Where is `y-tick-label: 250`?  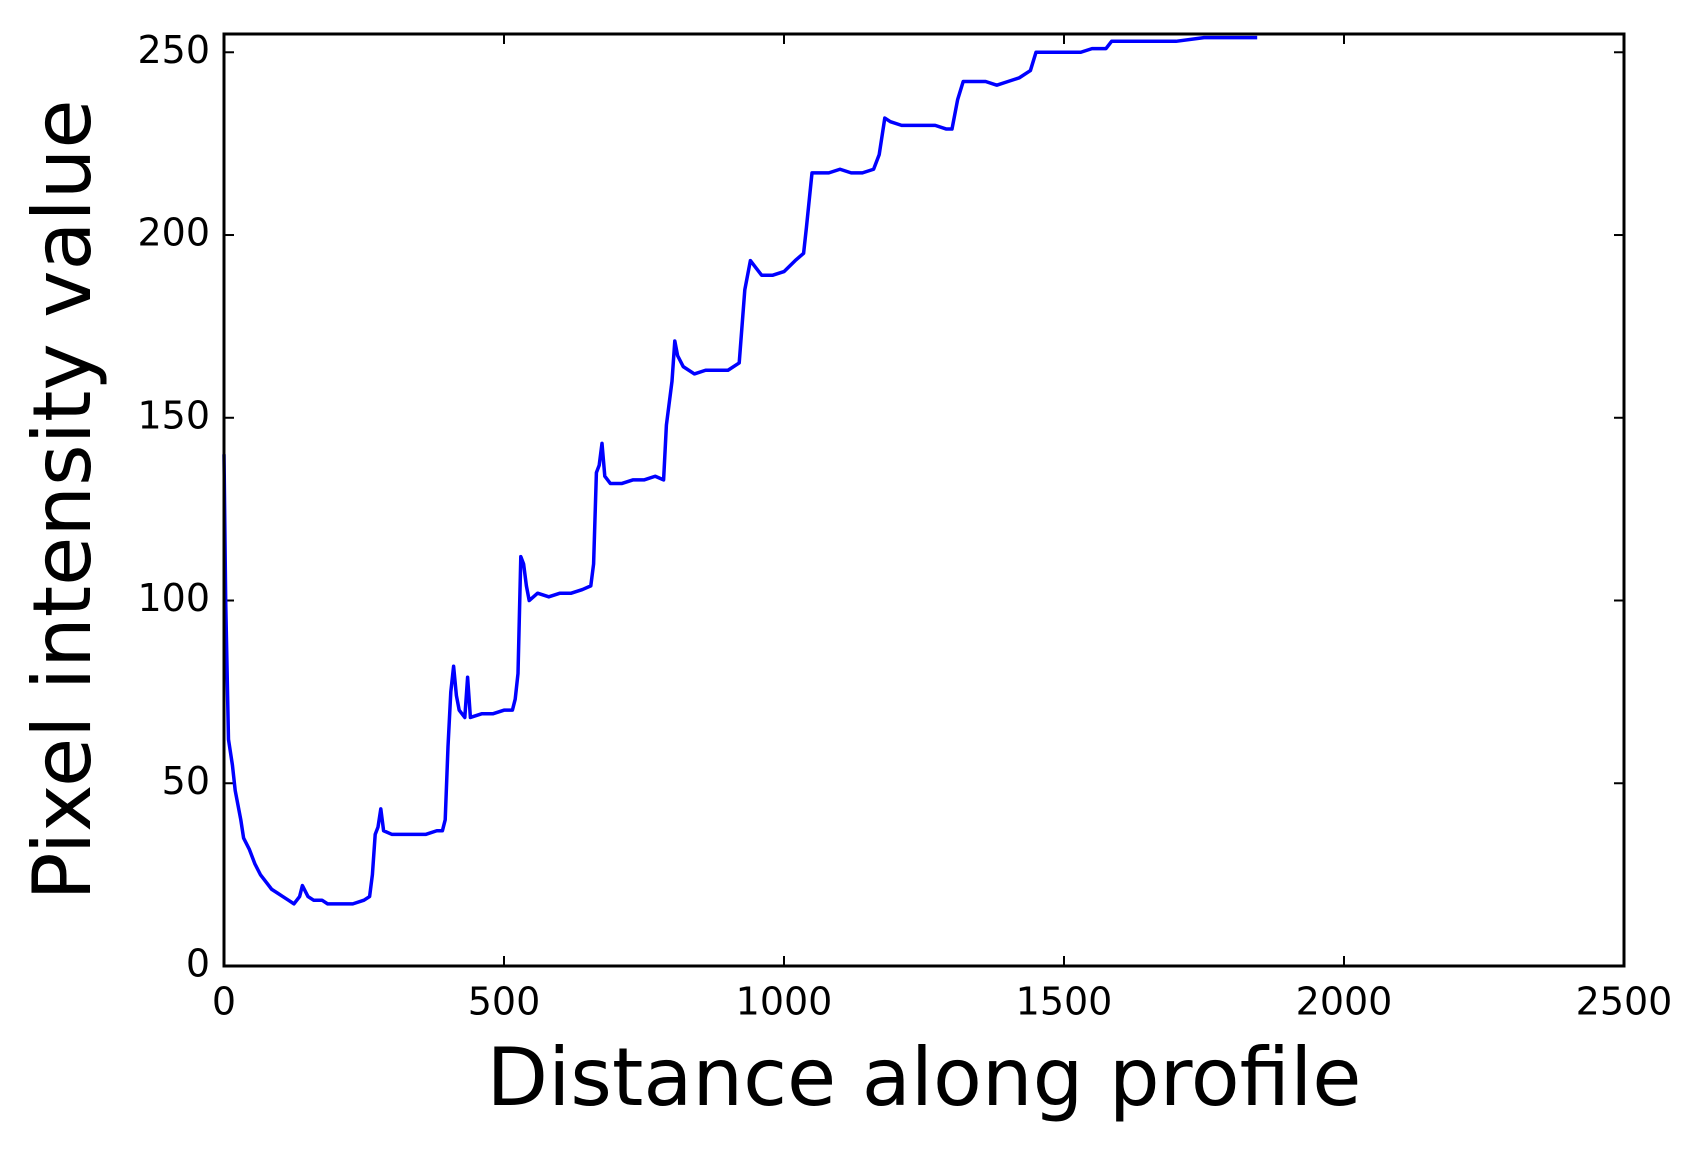 y-tick-label: 250 is located at coordinates (173, 50).